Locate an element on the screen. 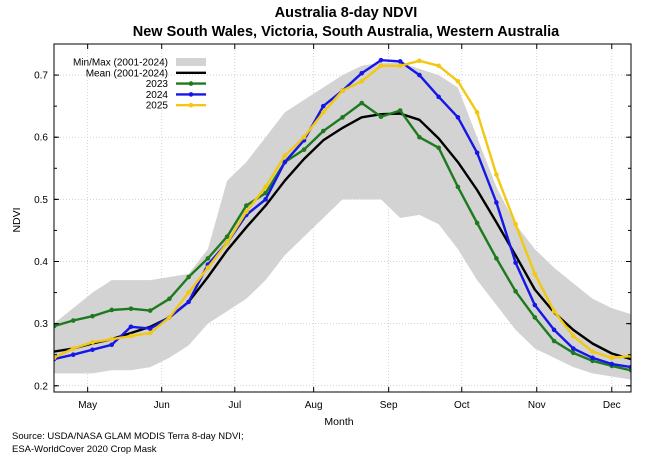  y-tick-label: 0.4 is located at coordinates (41, 262).